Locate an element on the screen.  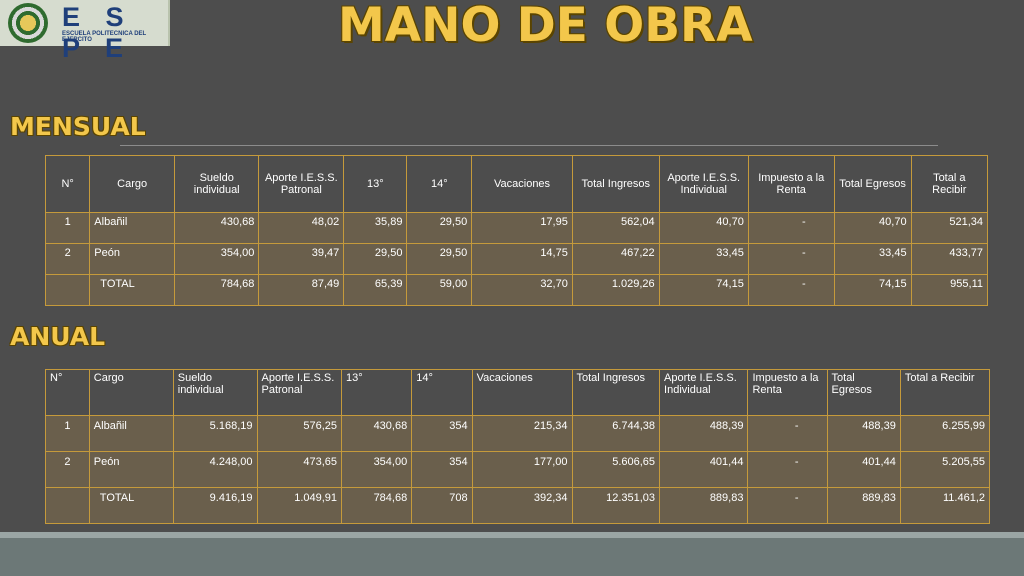
mensual-cell: 35,89 is located at coordinates (375, 228).